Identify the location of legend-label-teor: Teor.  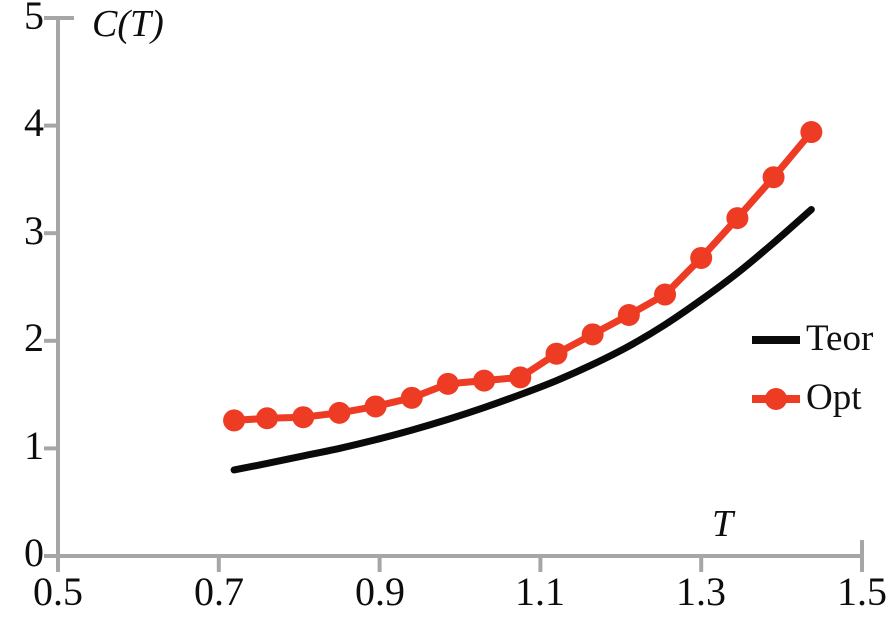
(840, 338).